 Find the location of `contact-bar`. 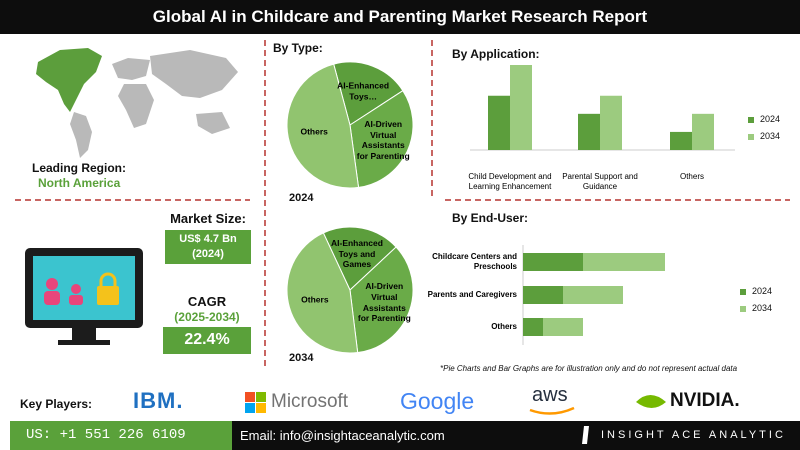

contact-bar is located at coordinates (516, 435).